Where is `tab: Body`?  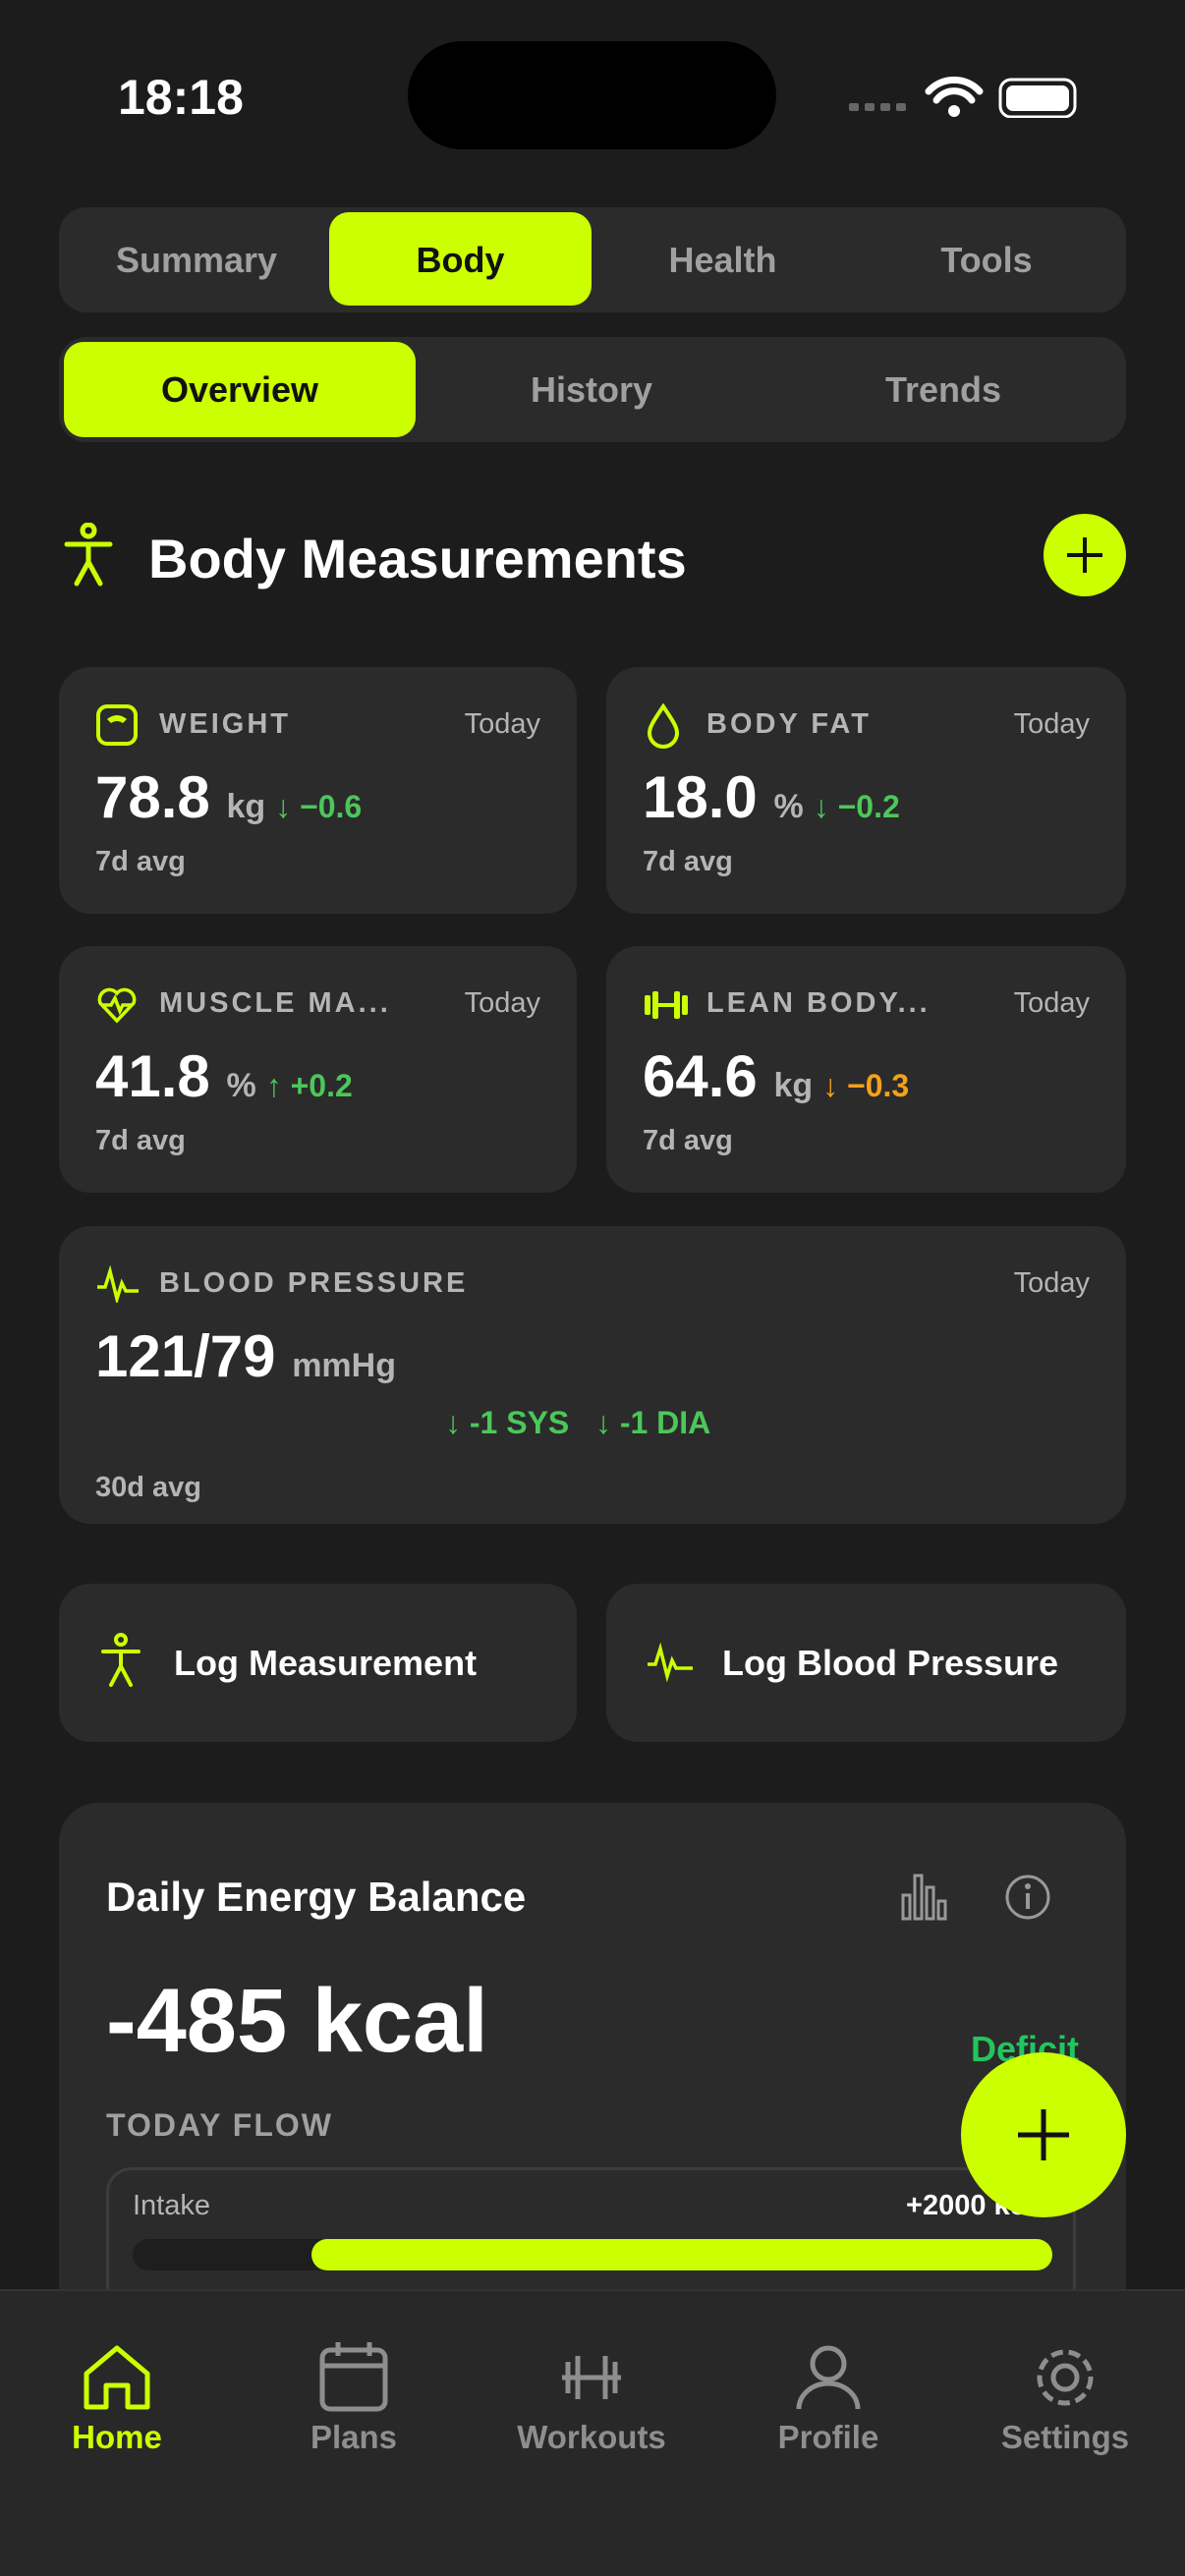
tab: Body is located at coordinates (461, 260).